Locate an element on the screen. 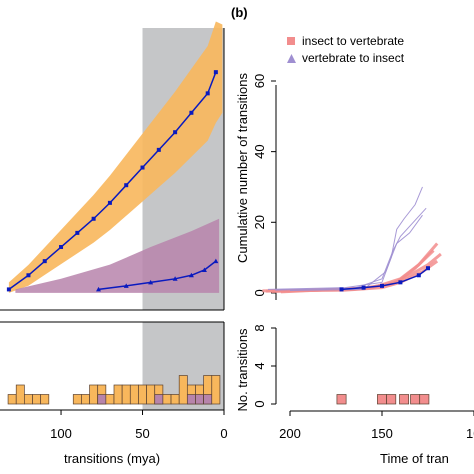 The height and width of the screenshot is (474, 474). y-tick-label: 40 is located at coordinates (259, 151).